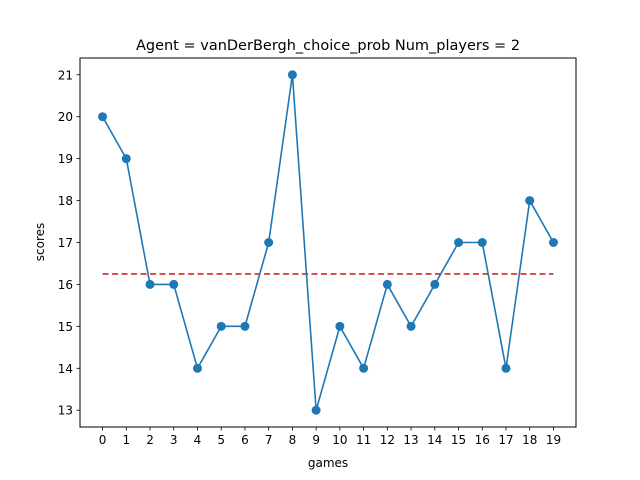  What do you see at coordinates (103, 440) in the screenshot?
I see `x-tick-label: 0` at bounding box center [103, 440].